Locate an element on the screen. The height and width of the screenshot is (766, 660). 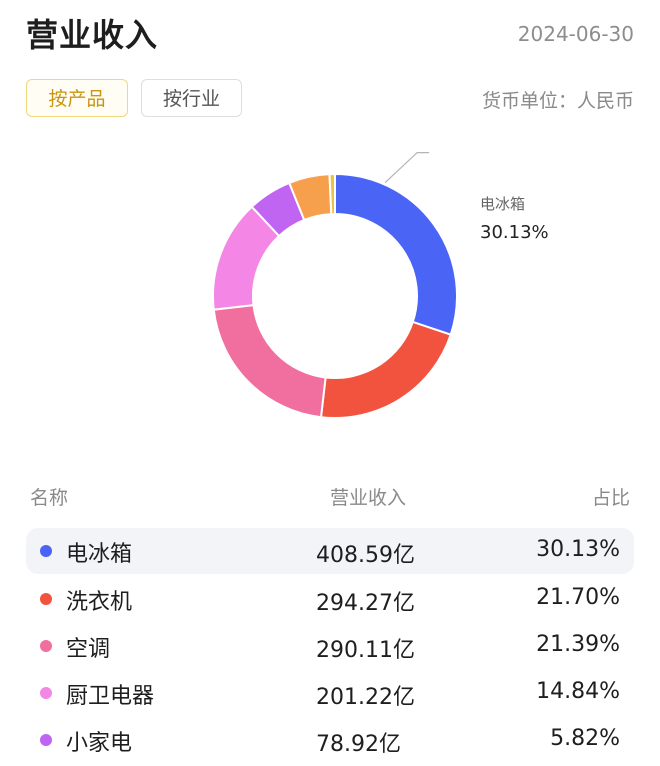
callout-label: 电冰箱 is located at coordinates (502, 204).